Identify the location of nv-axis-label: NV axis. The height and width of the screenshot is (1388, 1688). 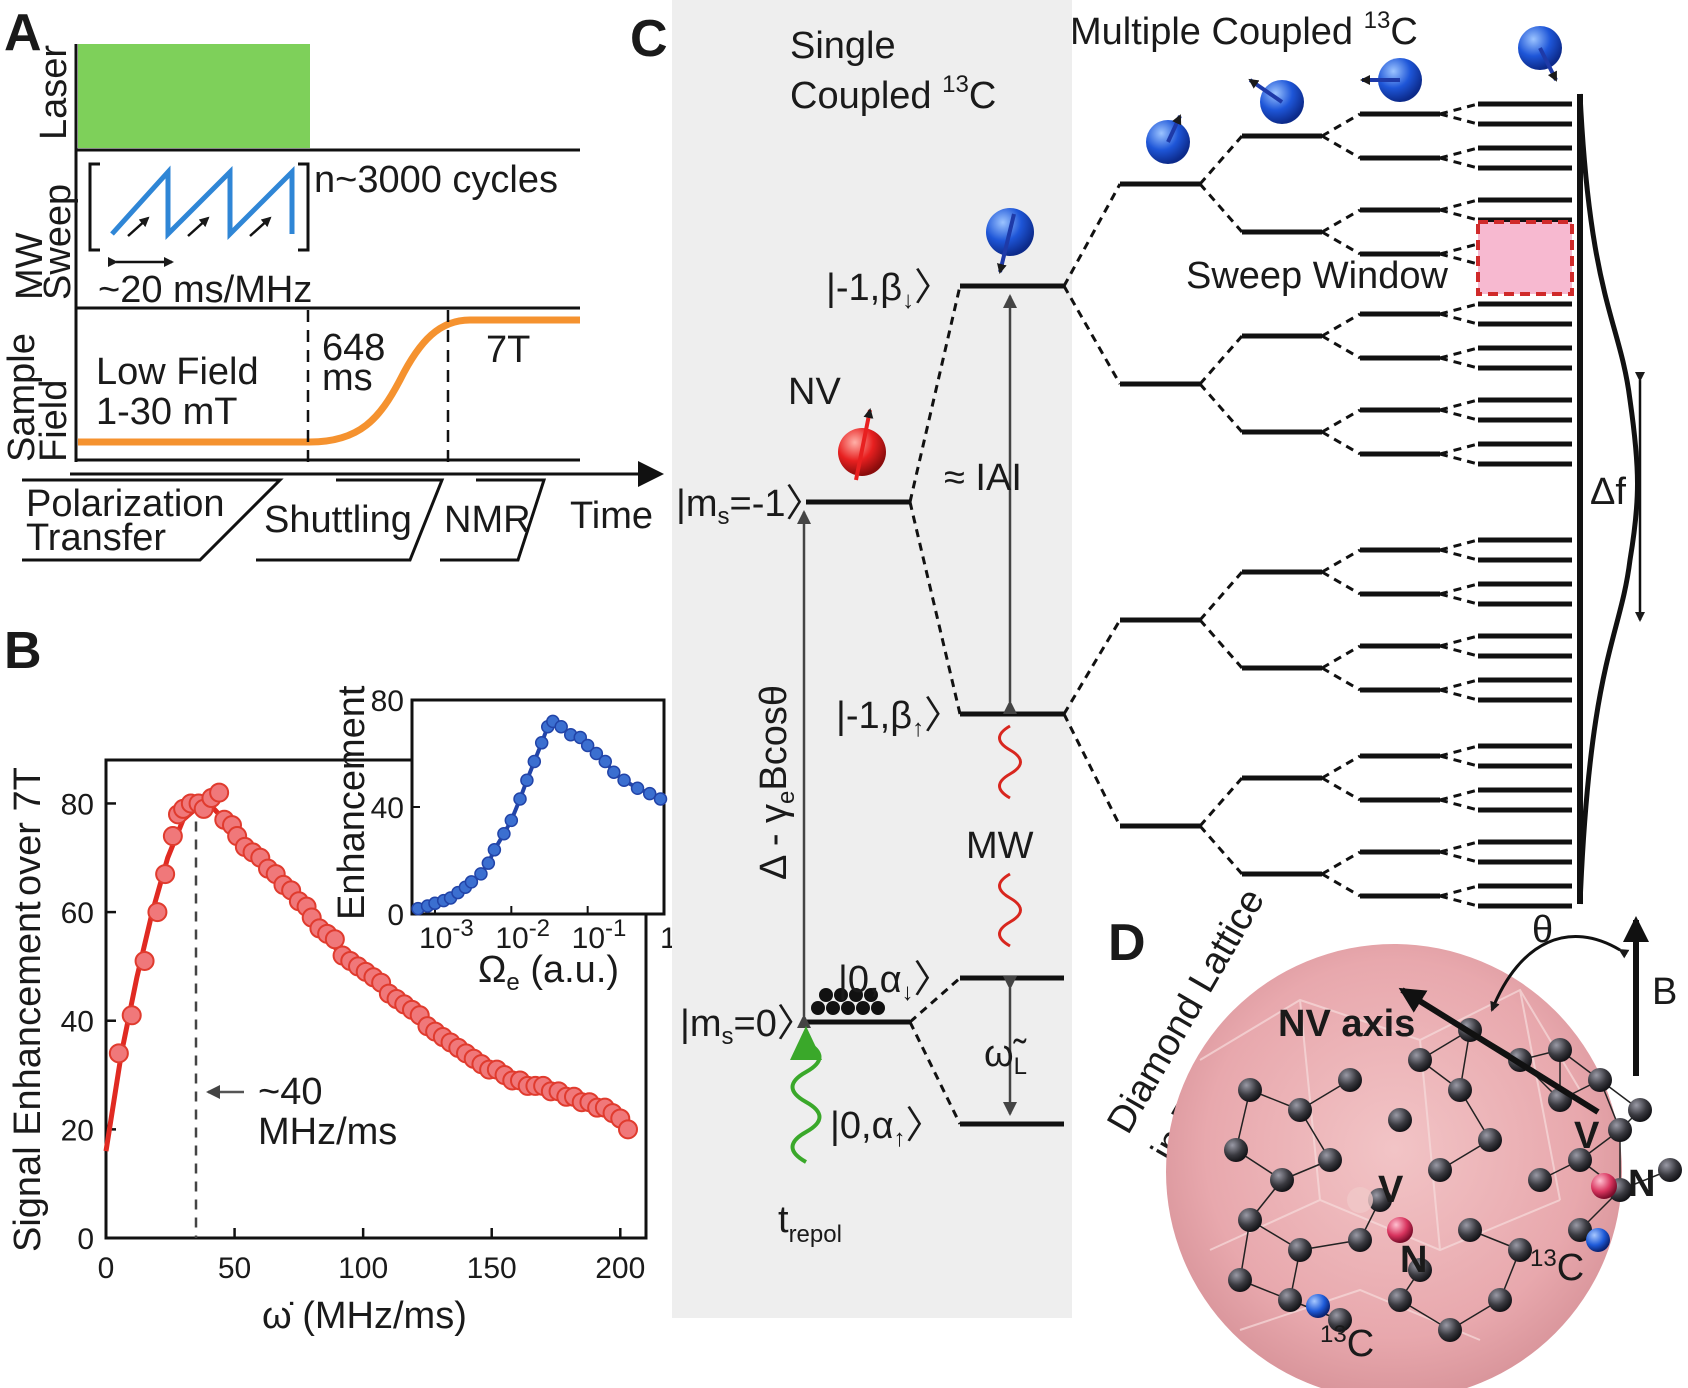
(1346, 1024).